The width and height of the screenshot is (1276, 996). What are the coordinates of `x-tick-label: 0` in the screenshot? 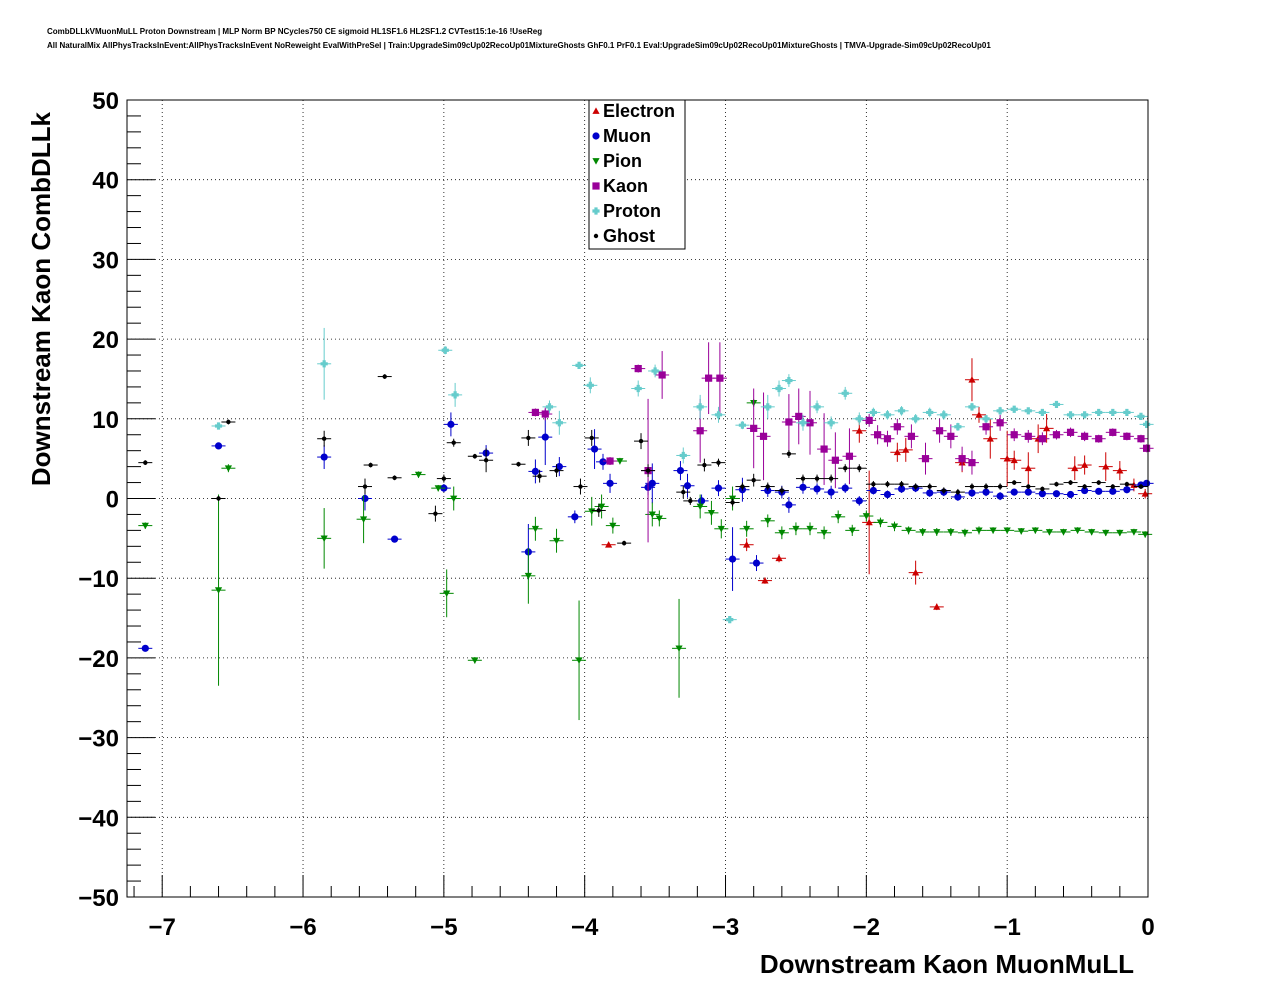 It's located at (1147, 927).